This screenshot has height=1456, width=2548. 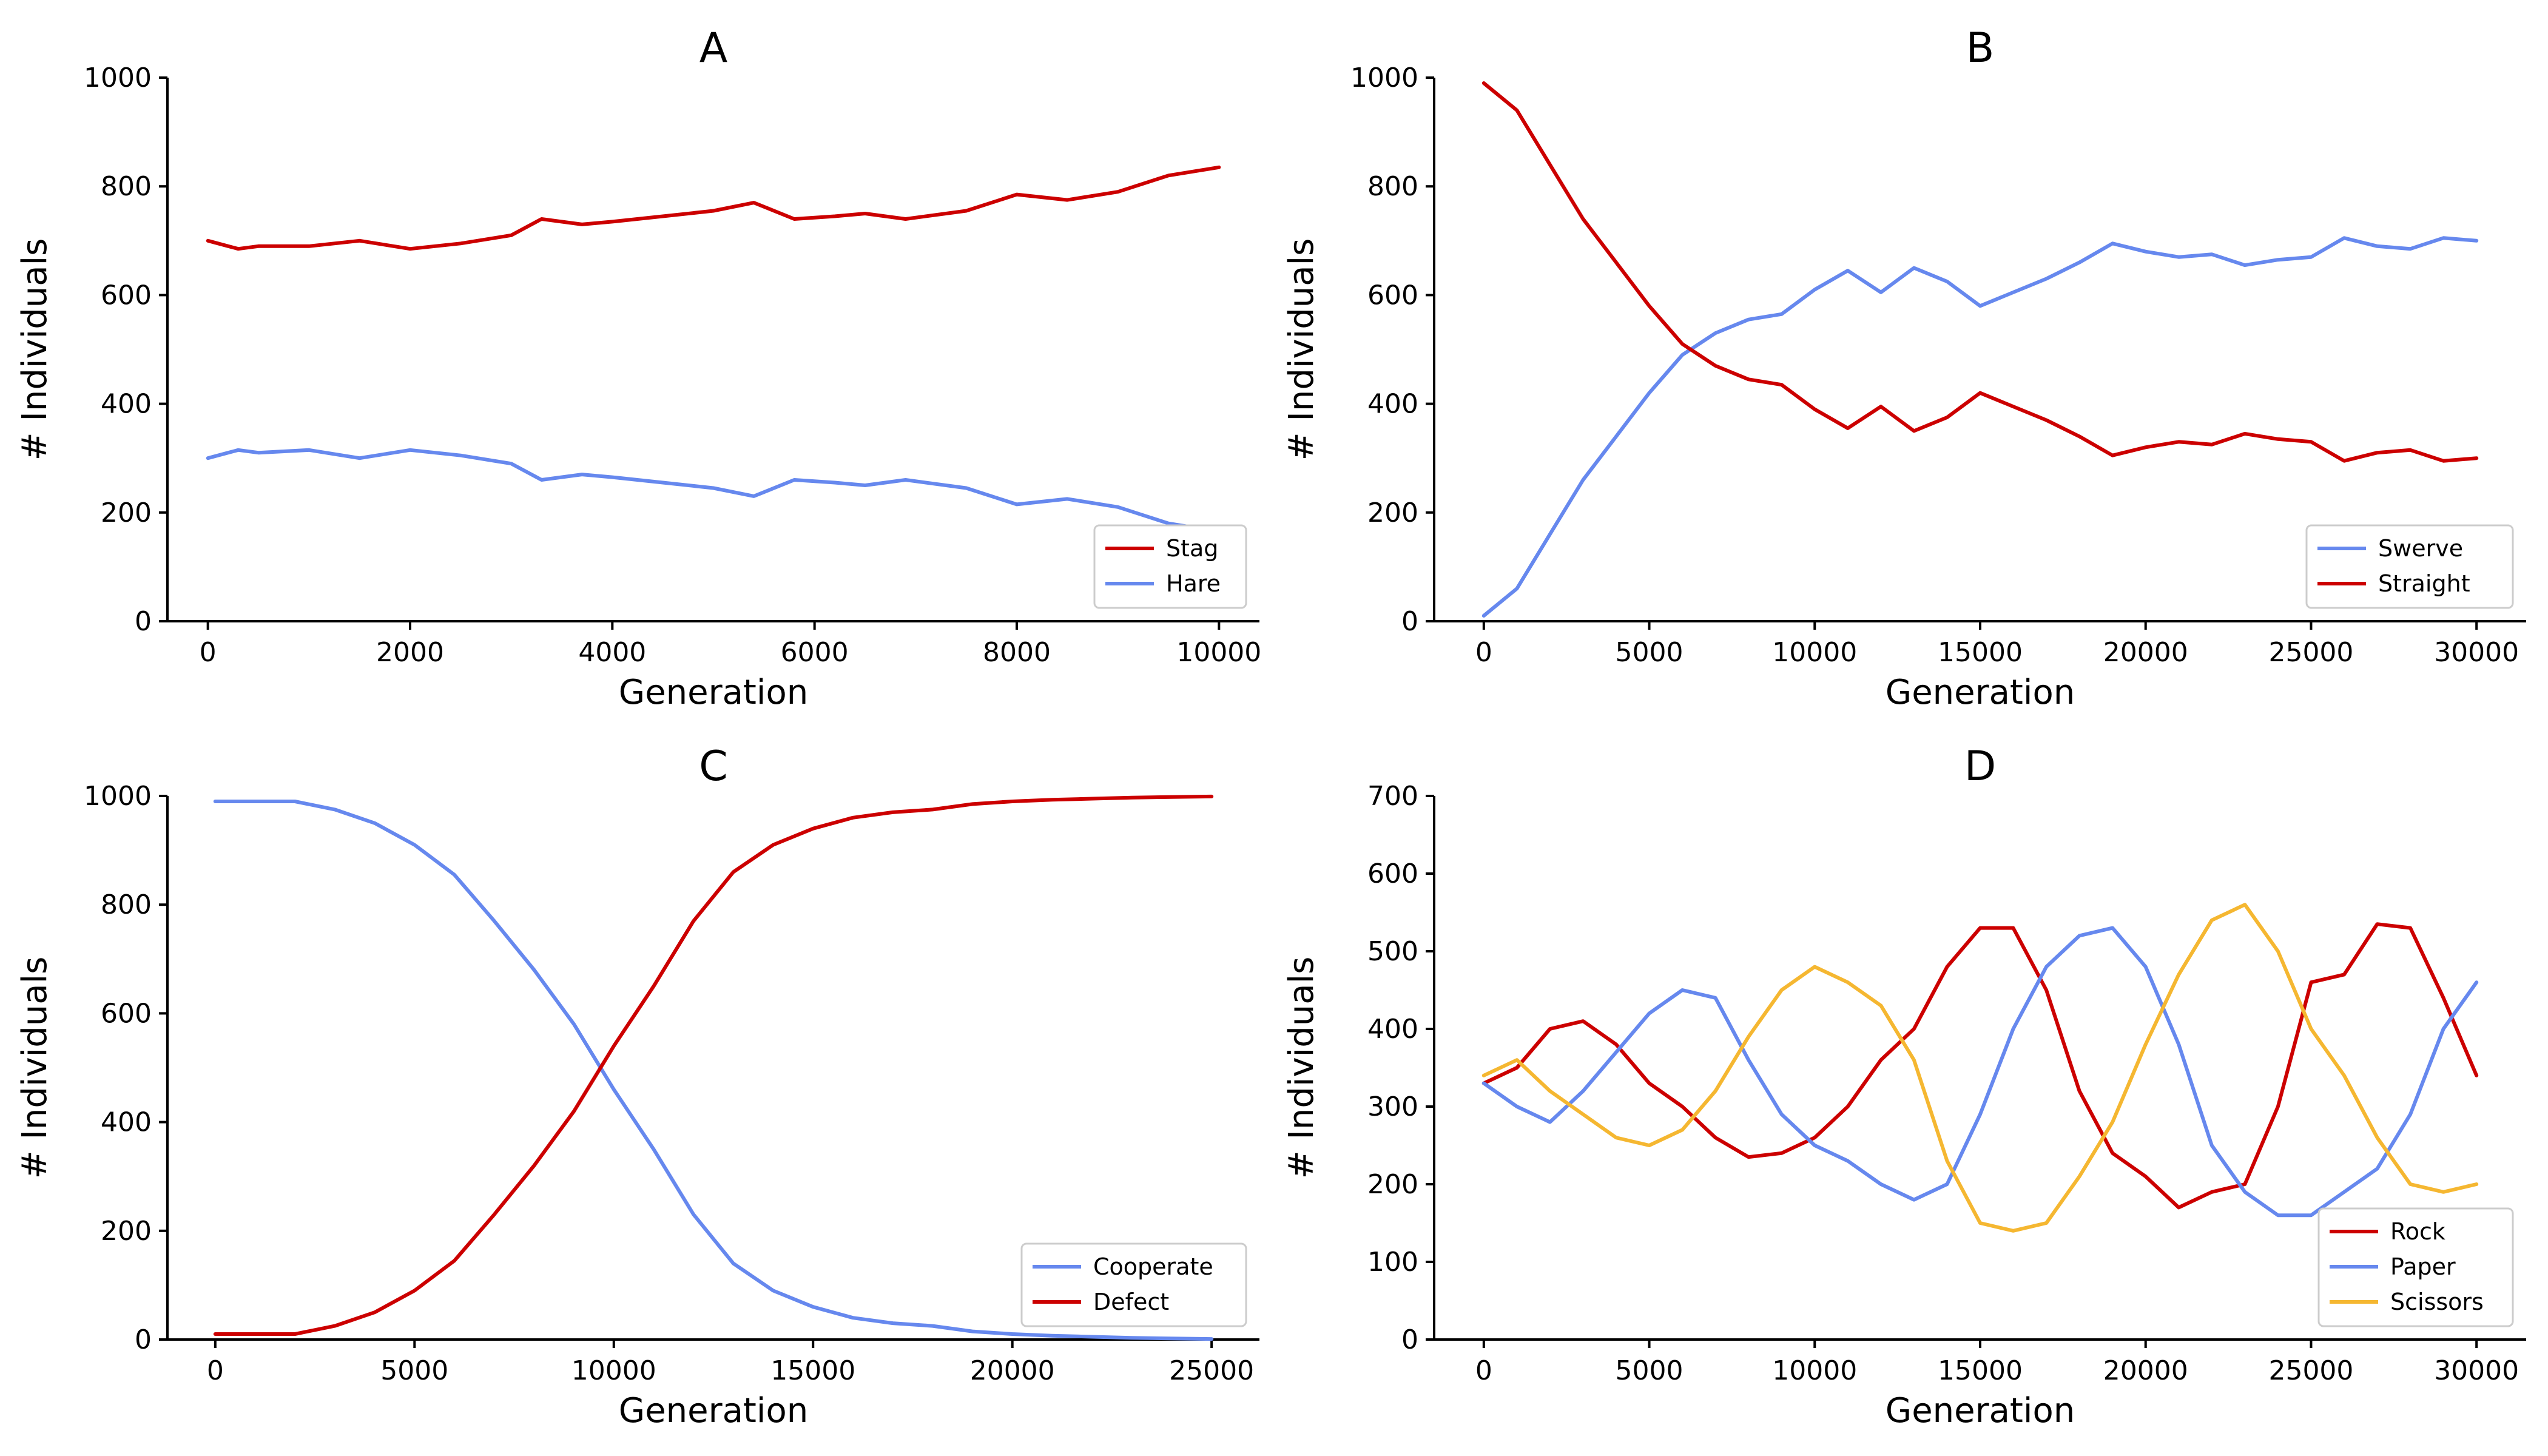 I want to click on panel-title: D, so click(x=1980, y=766).